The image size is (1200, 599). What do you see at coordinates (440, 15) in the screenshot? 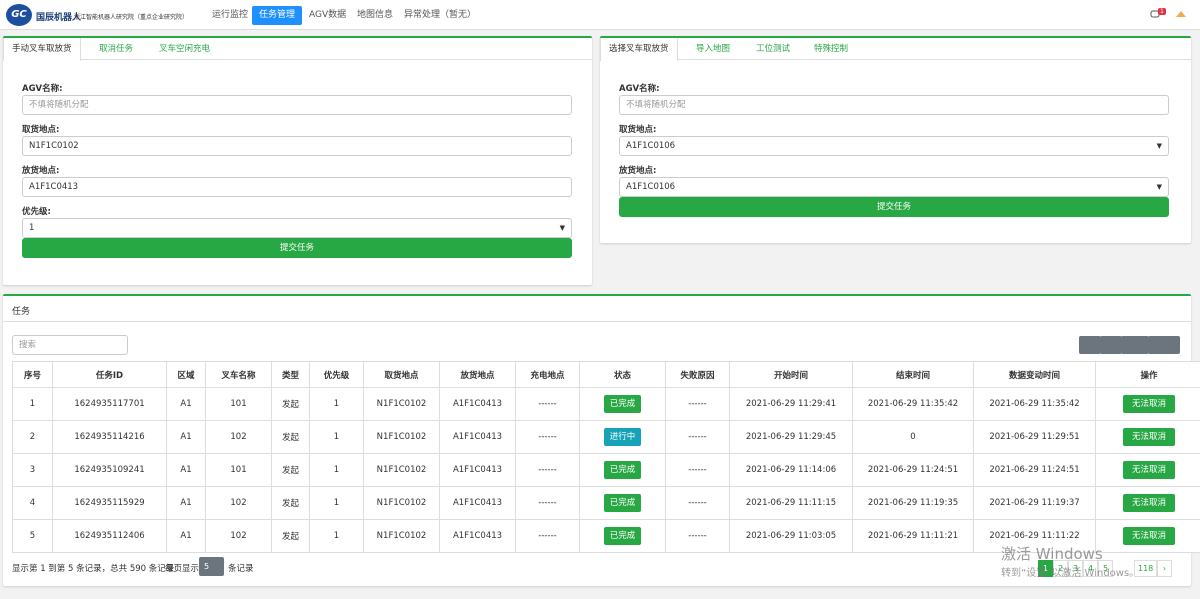
I see `nav-item: 异常处理（暂无）` at bounding box center [440, 15].